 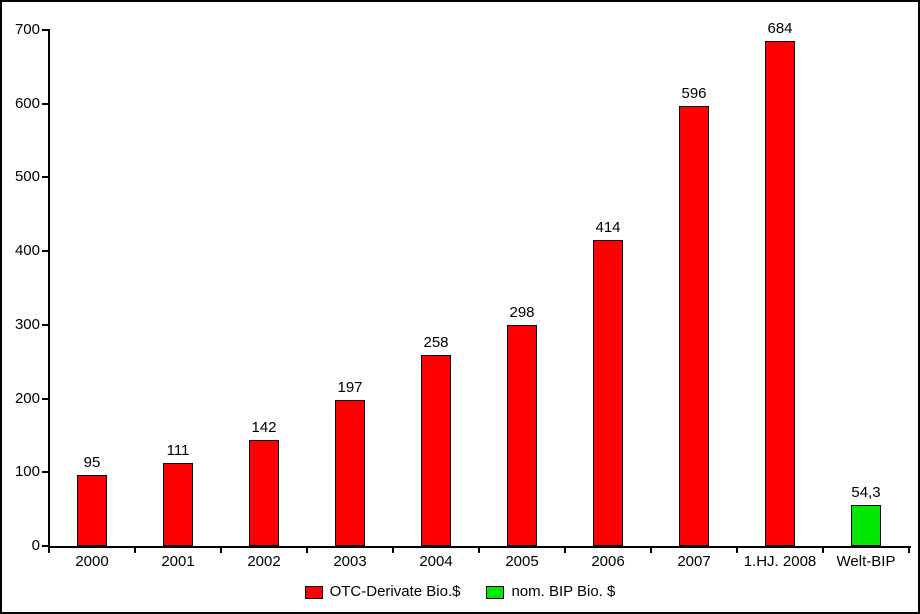 What do you see at coordinates (27, 398) in the screenshot?
I see `y-tick-label: 200` at bounding box center [27, 398].